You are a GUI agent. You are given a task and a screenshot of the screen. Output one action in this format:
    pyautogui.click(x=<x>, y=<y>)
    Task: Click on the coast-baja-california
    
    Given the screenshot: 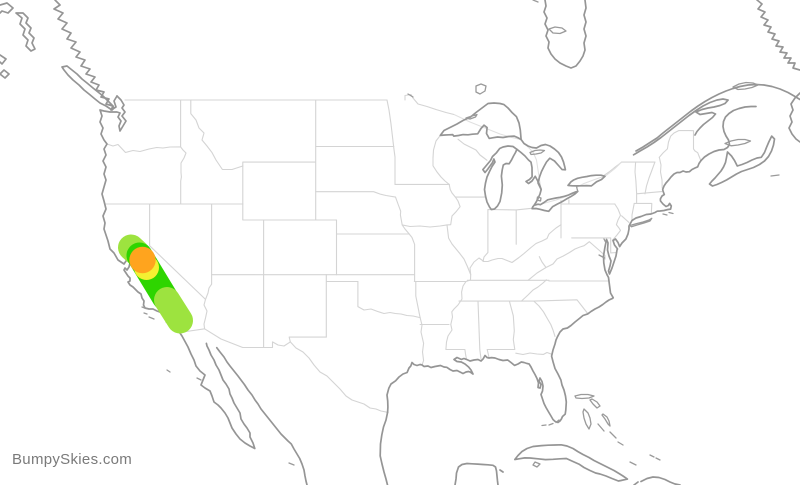 What is the action you would take?
    pyautogui.click(x=217, y=390)
    